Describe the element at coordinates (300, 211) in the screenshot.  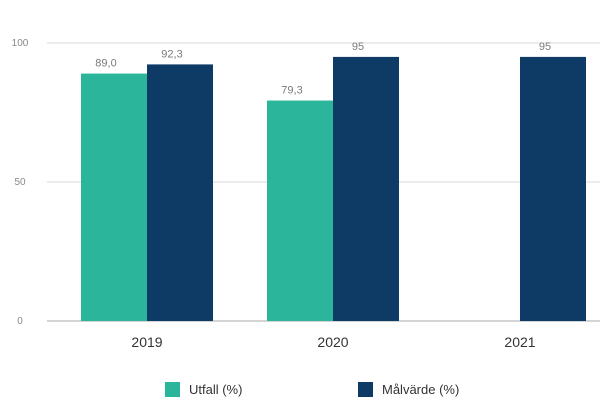
I see `bar-utfall-2020` at that location.